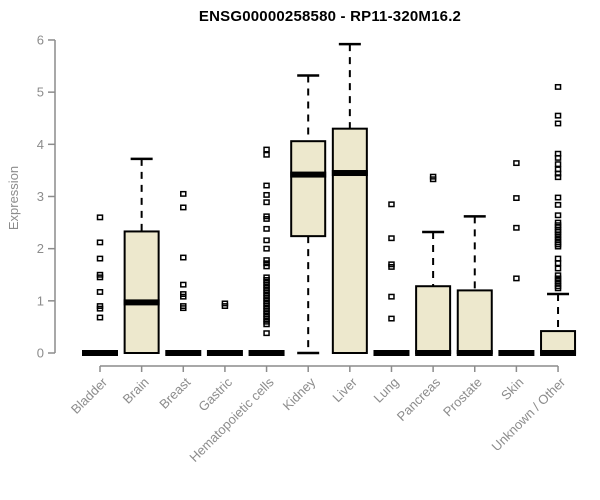 Image resolution: width=600 pixels, height=500 pixels. Describe the element at coordinates (40, 144) in the screenshot. I see `y-tick-label: 4` at that location.